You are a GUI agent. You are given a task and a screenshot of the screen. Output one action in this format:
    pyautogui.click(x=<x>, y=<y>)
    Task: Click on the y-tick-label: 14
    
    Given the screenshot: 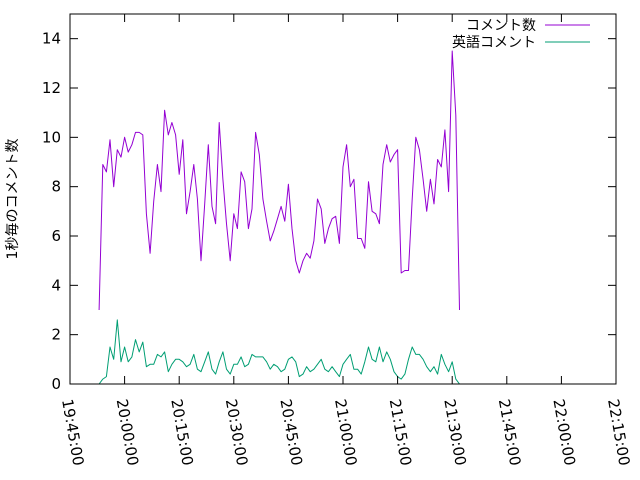 What is the action you would take?
    pyautogui.click(x=51, y=39)
    